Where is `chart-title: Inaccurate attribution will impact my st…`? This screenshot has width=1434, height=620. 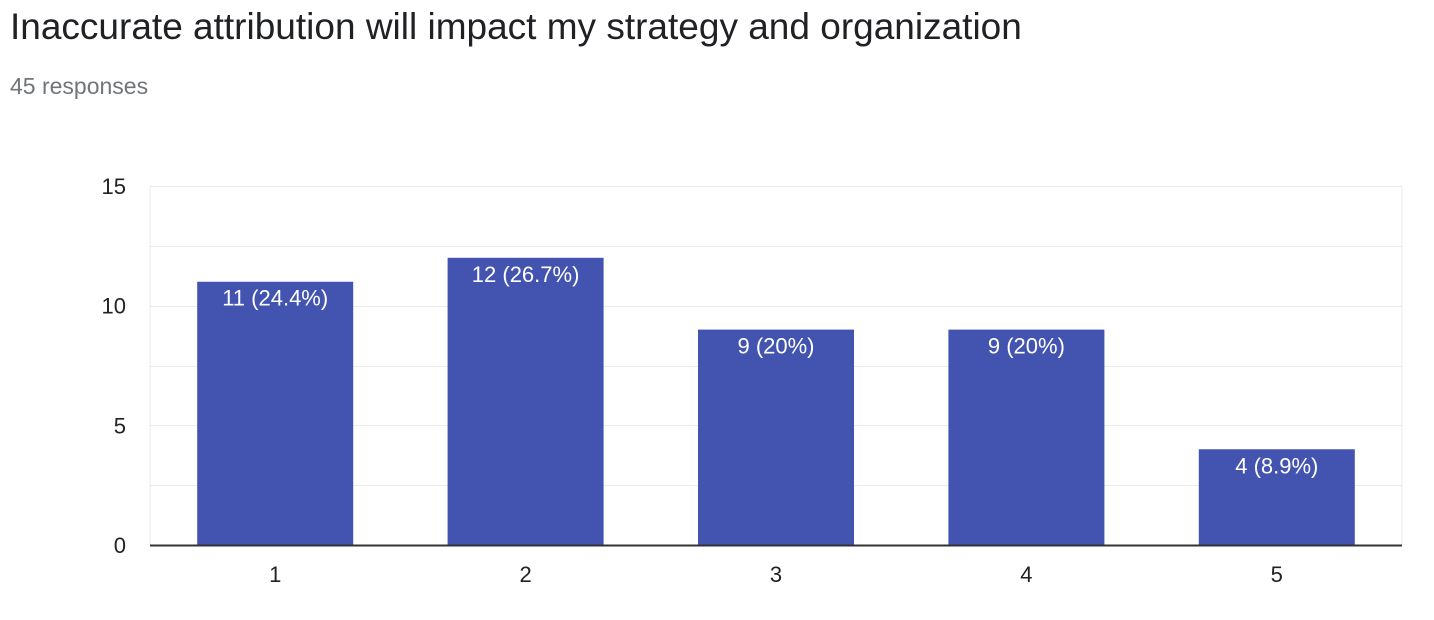
chart-title: Inaccurate attribution will impact my st… is located at coordinates (516, 26).